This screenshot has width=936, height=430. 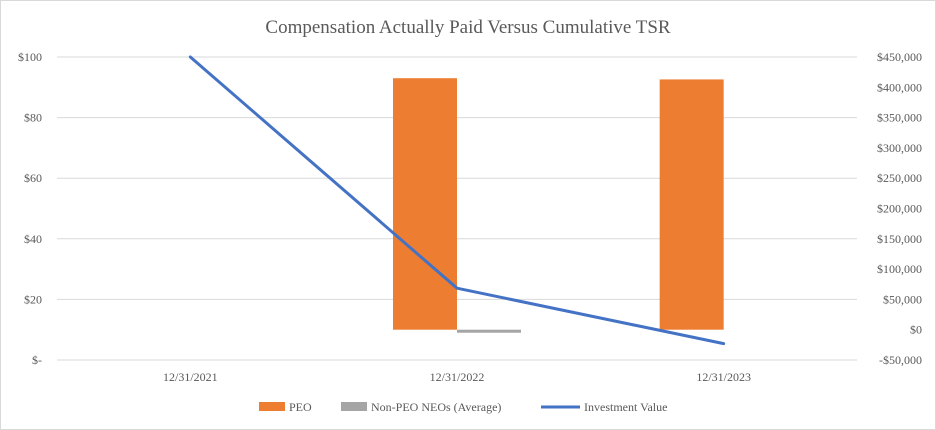 What do you see at coordinates (899, 269) in the screenshot?
I see `right-tick-label: $100,000` at bounding box center [899, 269].